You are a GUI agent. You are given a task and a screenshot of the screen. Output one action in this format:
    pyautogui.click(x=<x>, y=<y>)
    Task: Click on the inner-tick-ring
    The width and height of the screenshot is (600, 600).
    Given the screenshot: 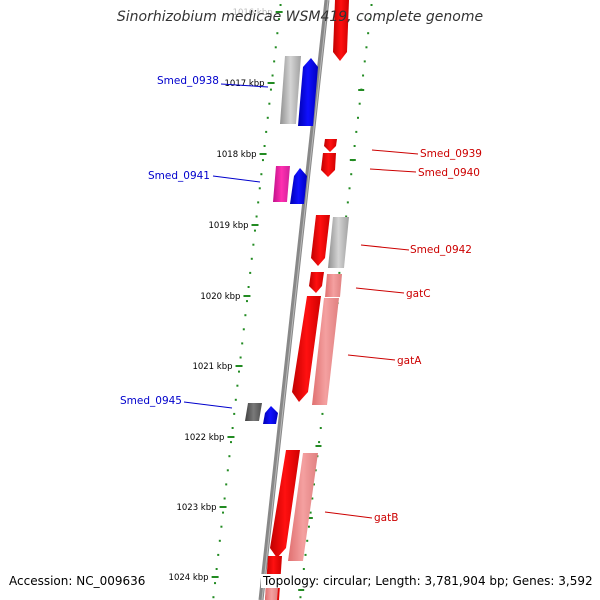 What is the action you would take?
    pyautogui.click(x=247, y=301)
    